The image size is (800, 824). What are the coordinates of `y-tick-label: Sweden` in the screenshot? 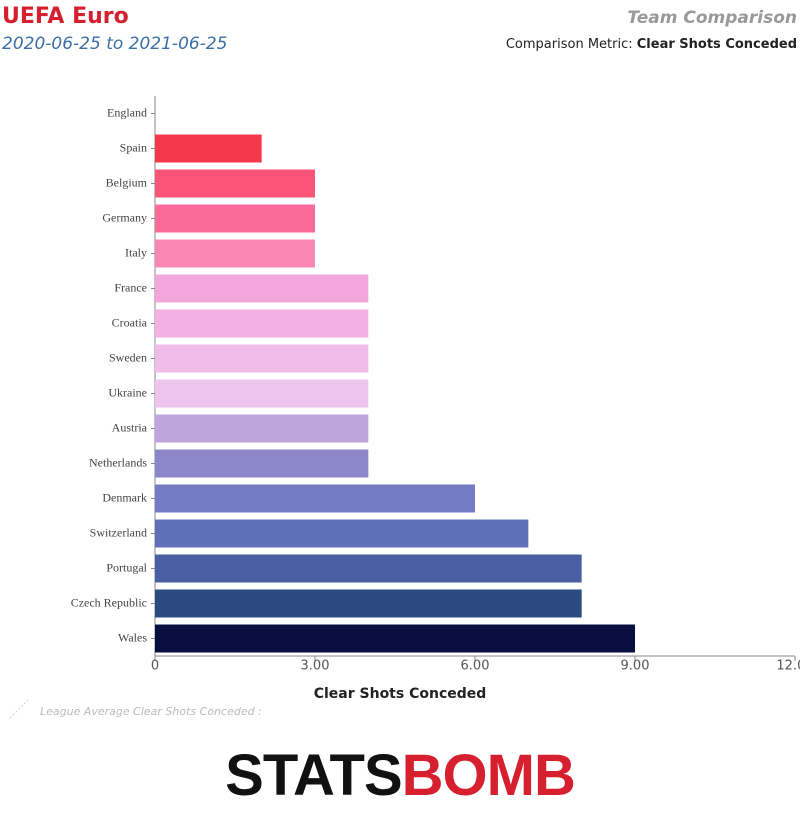 It's located at (128, 357).